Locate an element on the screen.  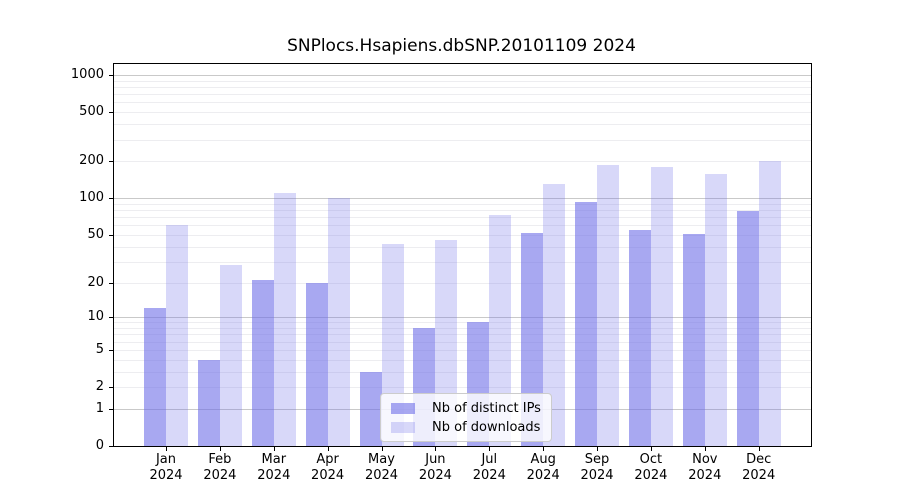
legend: Nb of distinct IPs Nb of downloads is located at coordinates (466, 417).